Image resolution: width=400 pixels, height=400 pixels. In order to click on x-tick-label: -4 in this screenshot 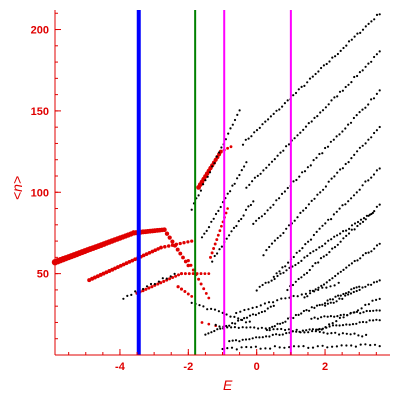, I will do `click(120, 367)`.